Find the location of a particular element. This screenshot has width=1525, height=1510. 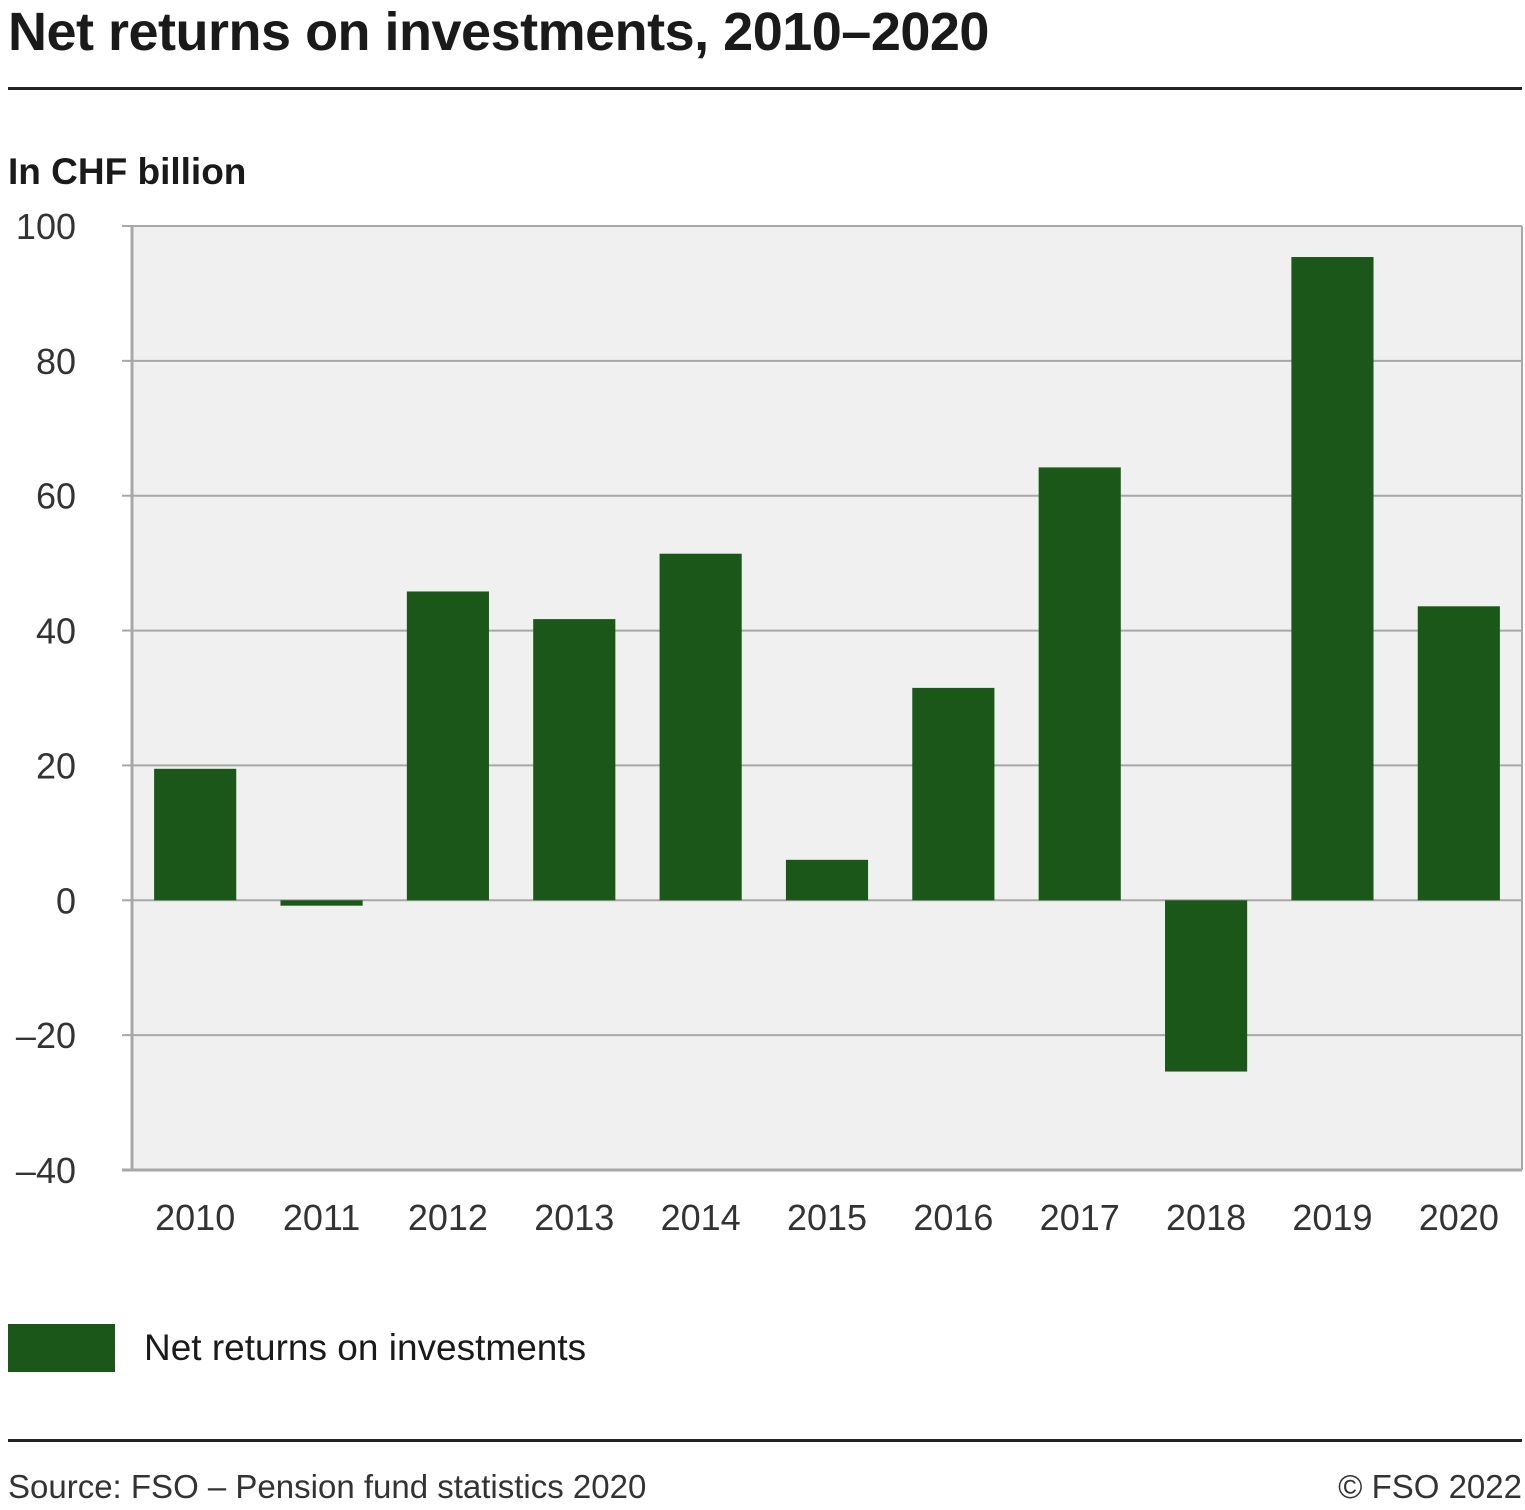

x-tick-label: 2019 is located at coordinates (1332, 1217).